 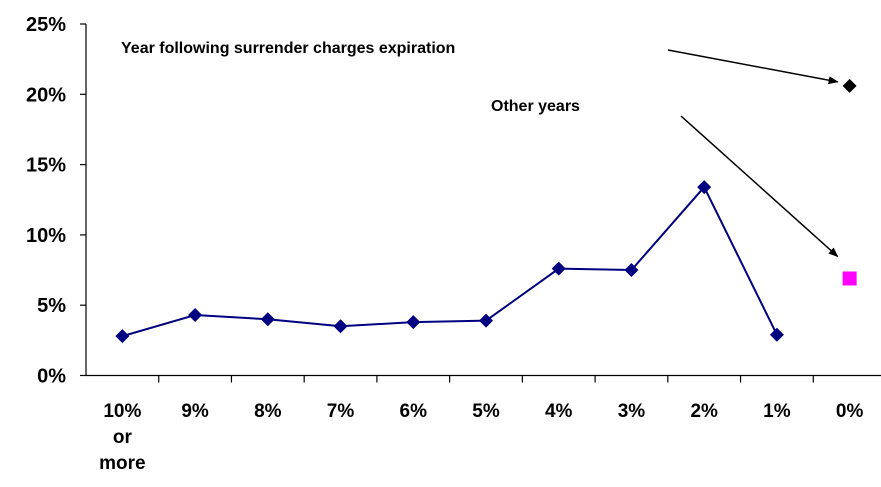 What do you see at coordinates (849, 278) in the screenshot?
I see `highlight-point-other-years` at bounding box center [849, 278].